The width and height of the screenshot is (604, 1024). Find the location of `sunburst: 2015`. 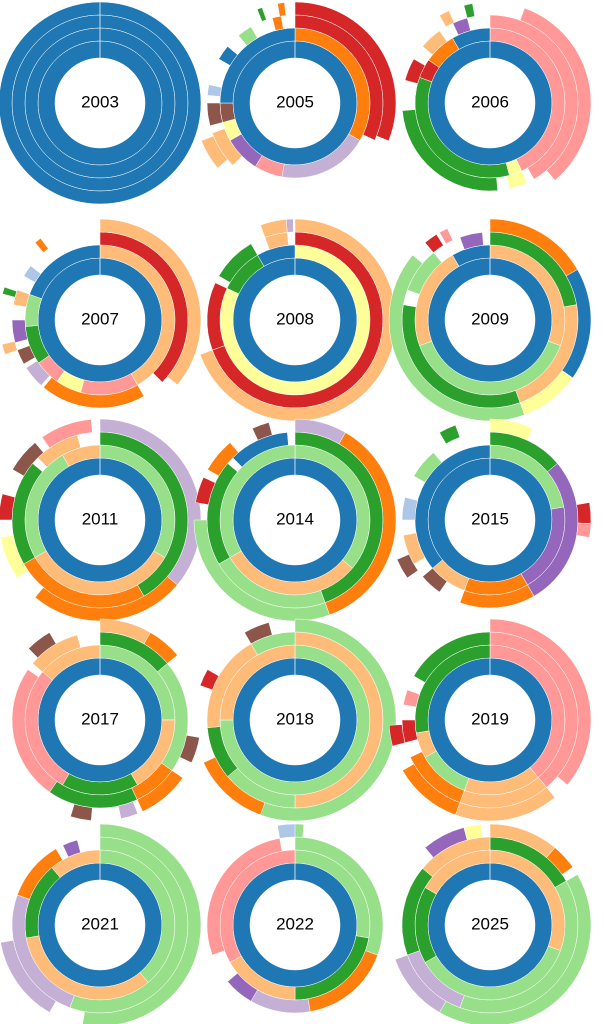

sunburst: 2015 is located at coordinates (494, 513).